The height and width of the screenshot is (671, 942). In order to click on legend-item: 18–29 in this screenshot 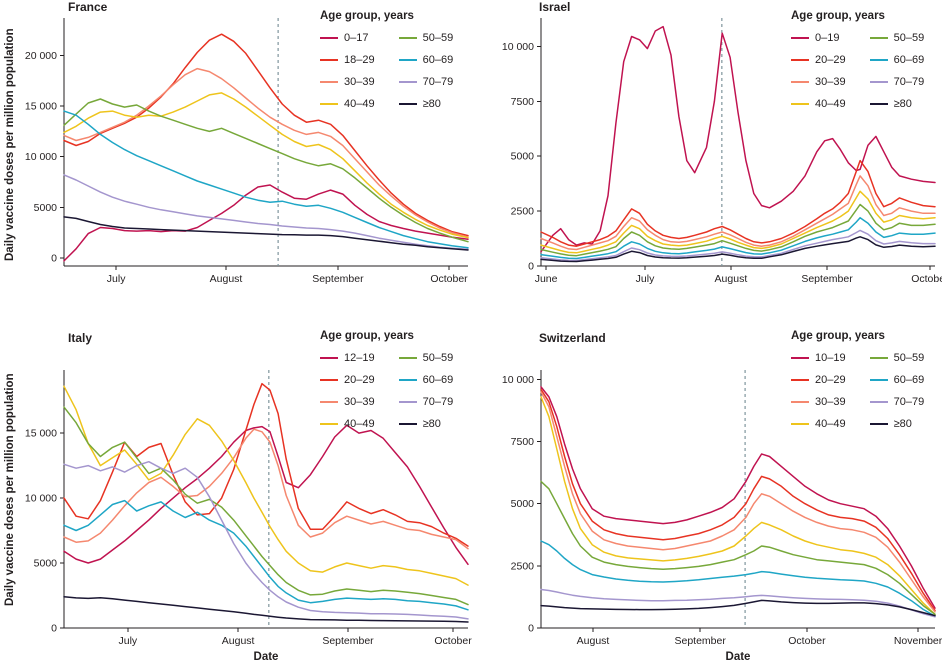, I will do `click(347, 60)`.